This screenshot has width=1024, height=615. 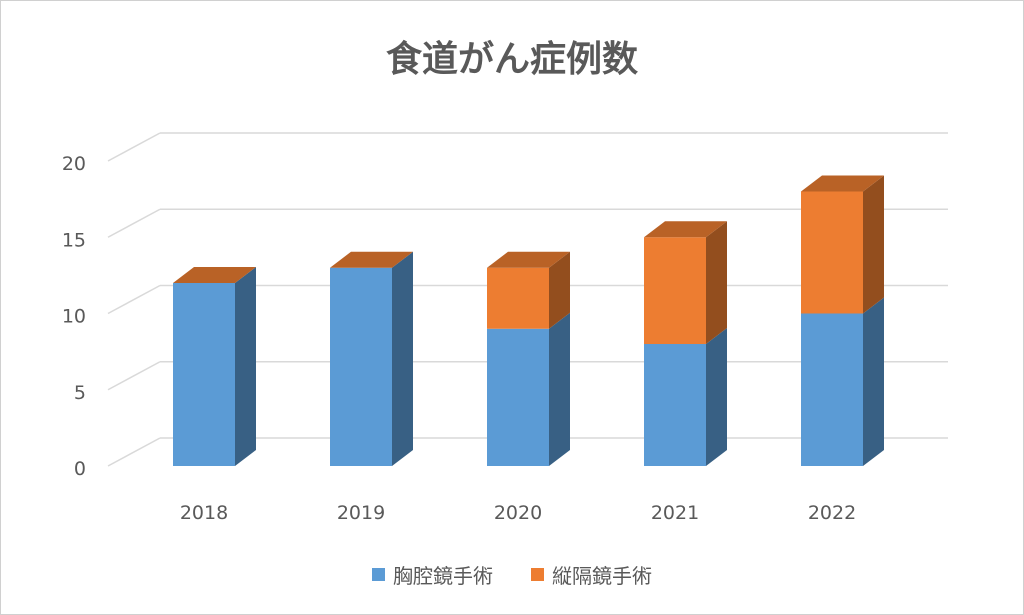 I want to click on legend-item-series-1: 胸腔鏡手術, so click(x=432, y=574).